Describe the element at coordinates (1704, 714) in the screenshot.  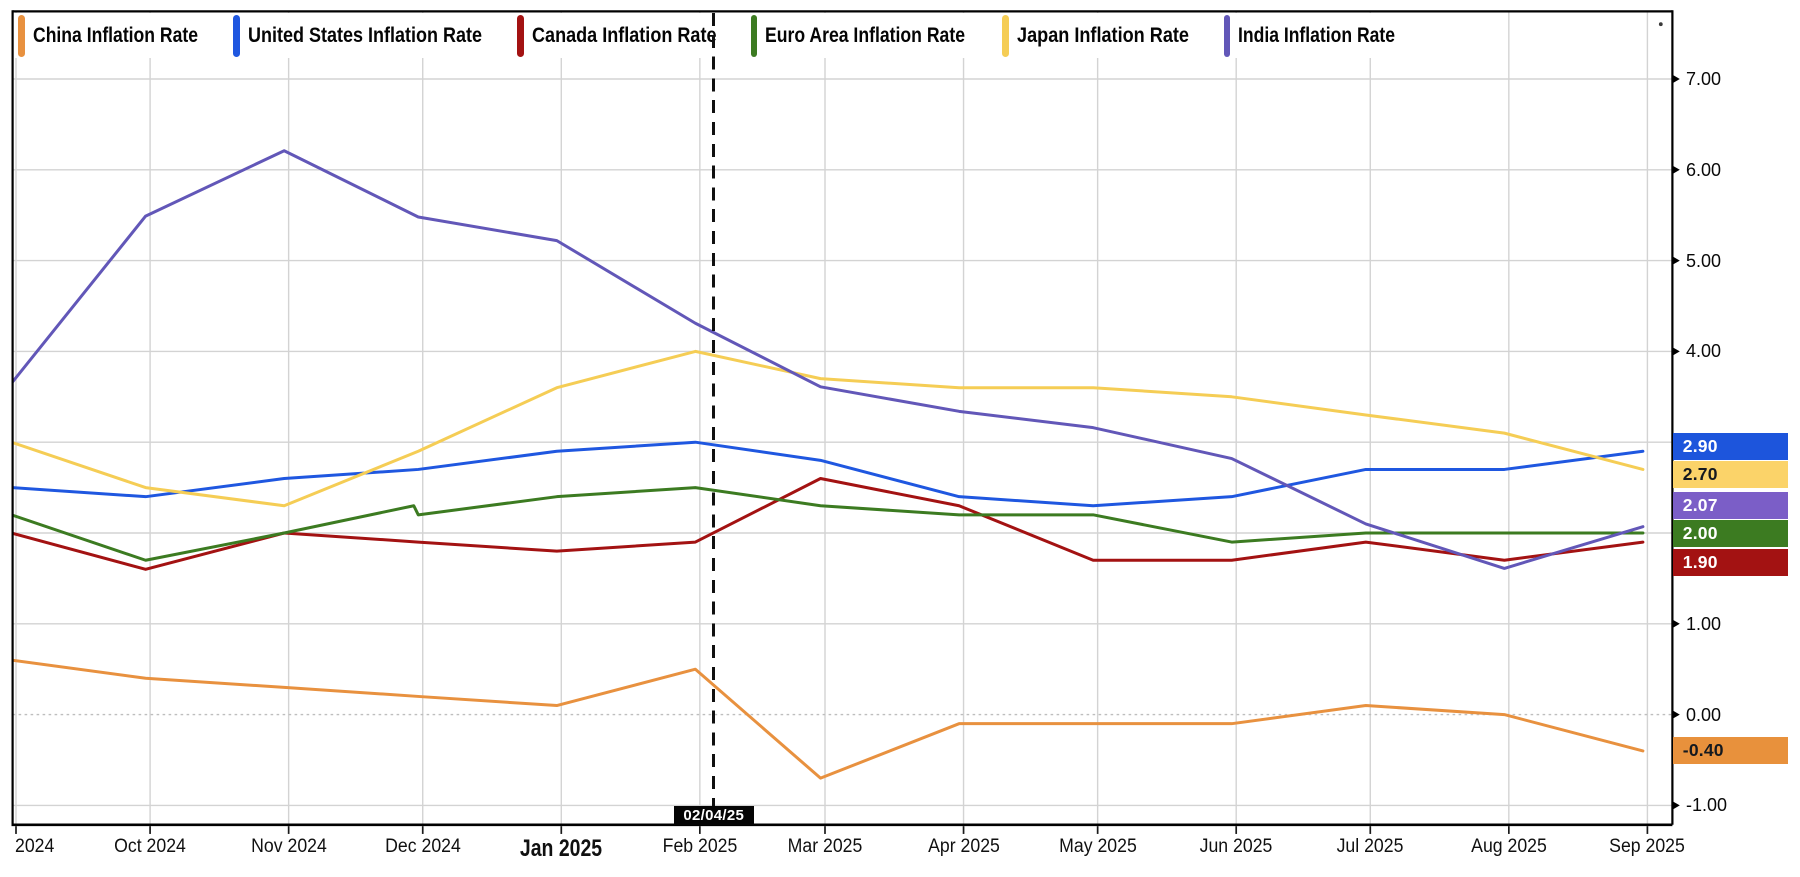
I see `y-axis-label: 0.00` at that location.